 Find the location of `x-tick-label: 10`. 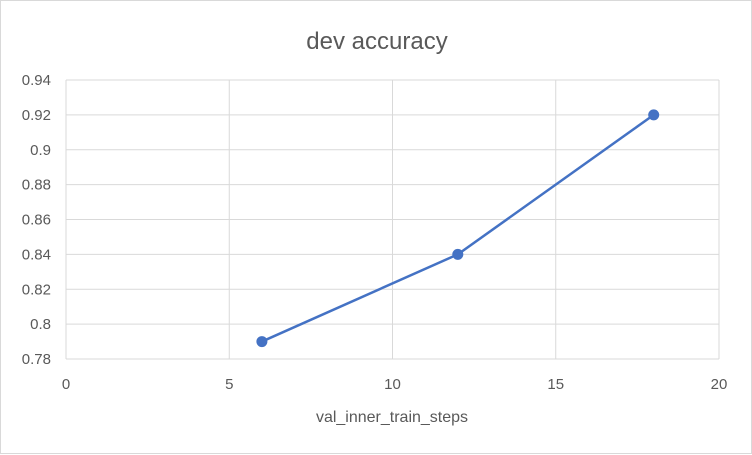

x-tick-label: 10 is located at coordinates (392, 384).